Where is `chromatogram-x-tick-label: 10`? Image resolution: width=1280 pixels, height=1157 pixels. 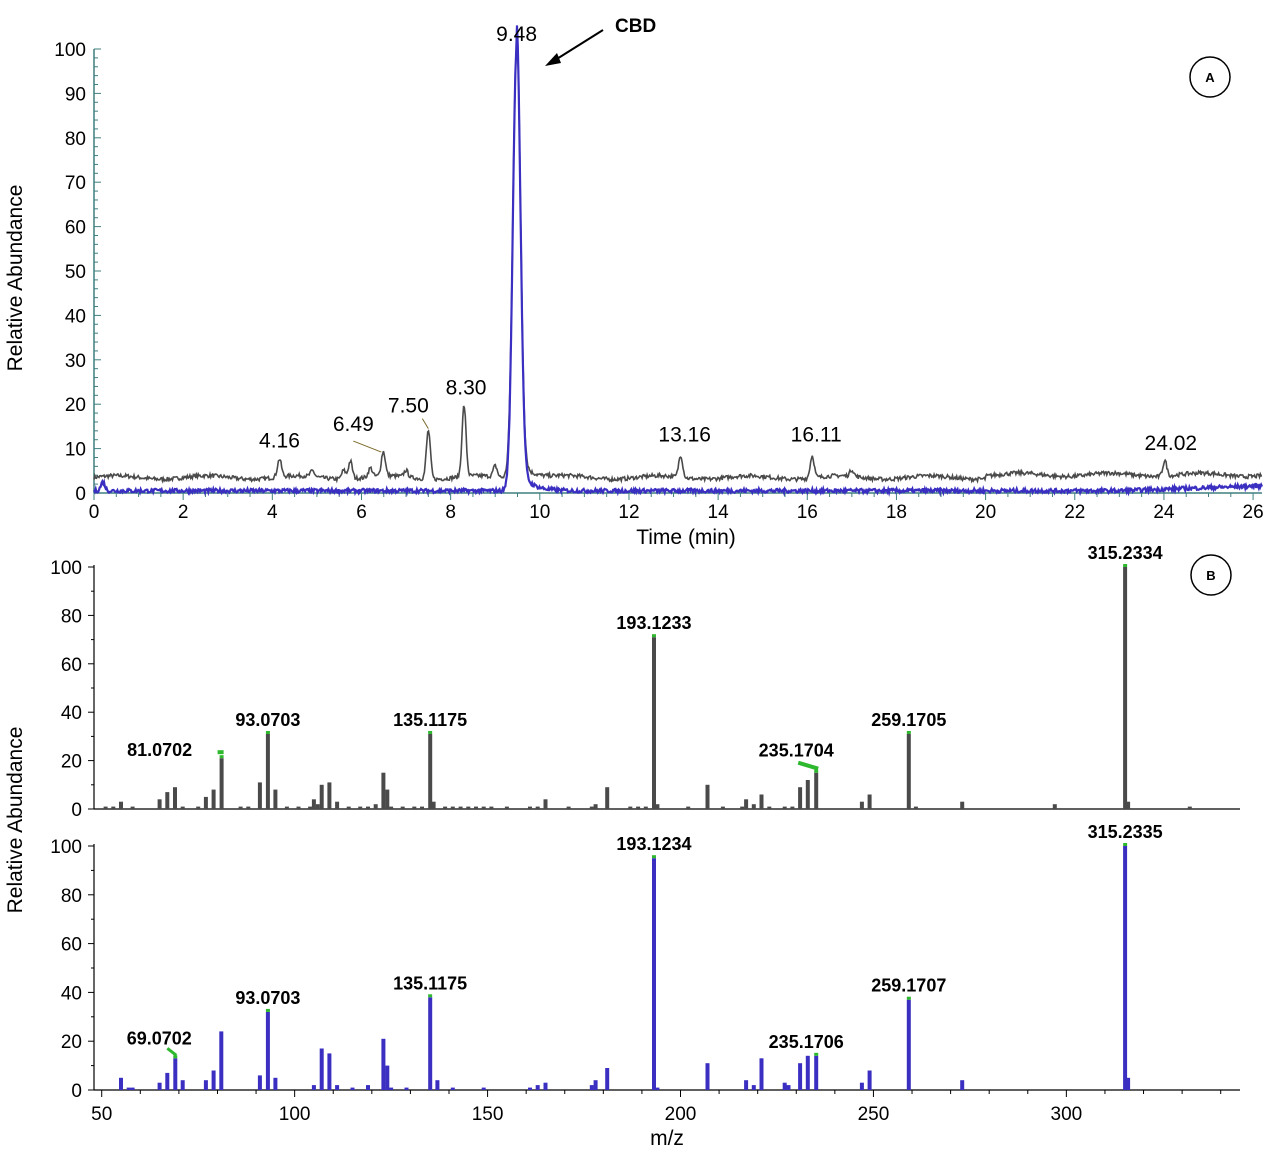
chromatogram-x-tick-label: 10 is located at coordinates (539, 512).